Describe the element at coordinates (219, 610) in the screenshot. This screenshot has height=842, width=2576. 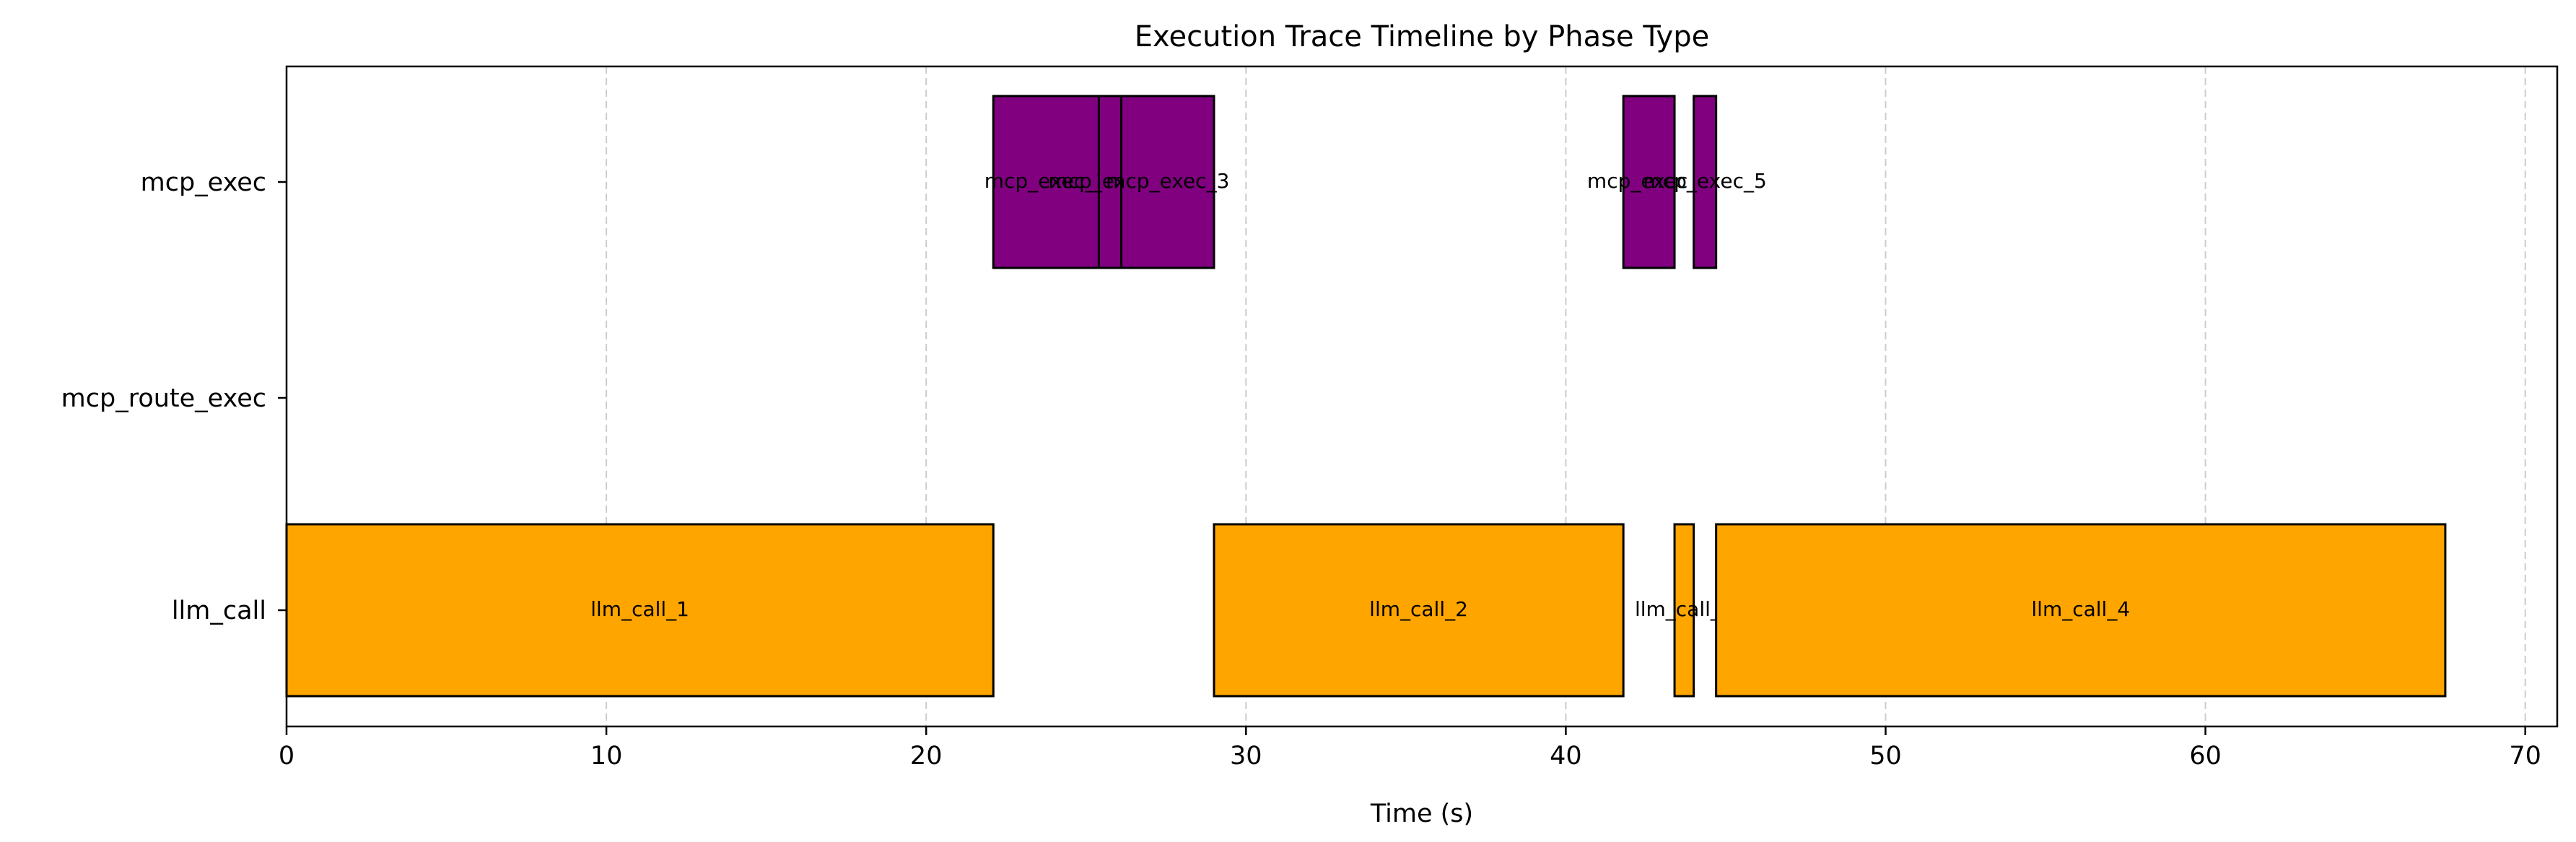
I see `y-tick-label-llm-call: llm_call` at that location.